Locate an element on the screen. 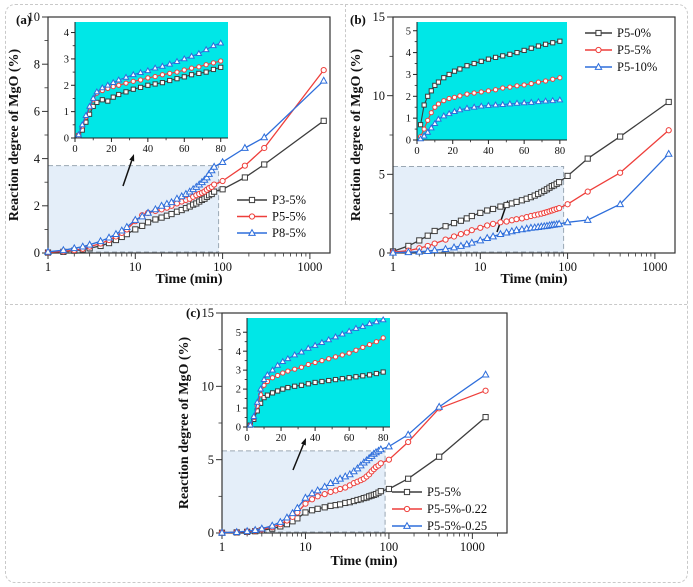 The width and height of the screenshot is (693, 587). x-tick-label: 10 is located at coordinates (135, 267).